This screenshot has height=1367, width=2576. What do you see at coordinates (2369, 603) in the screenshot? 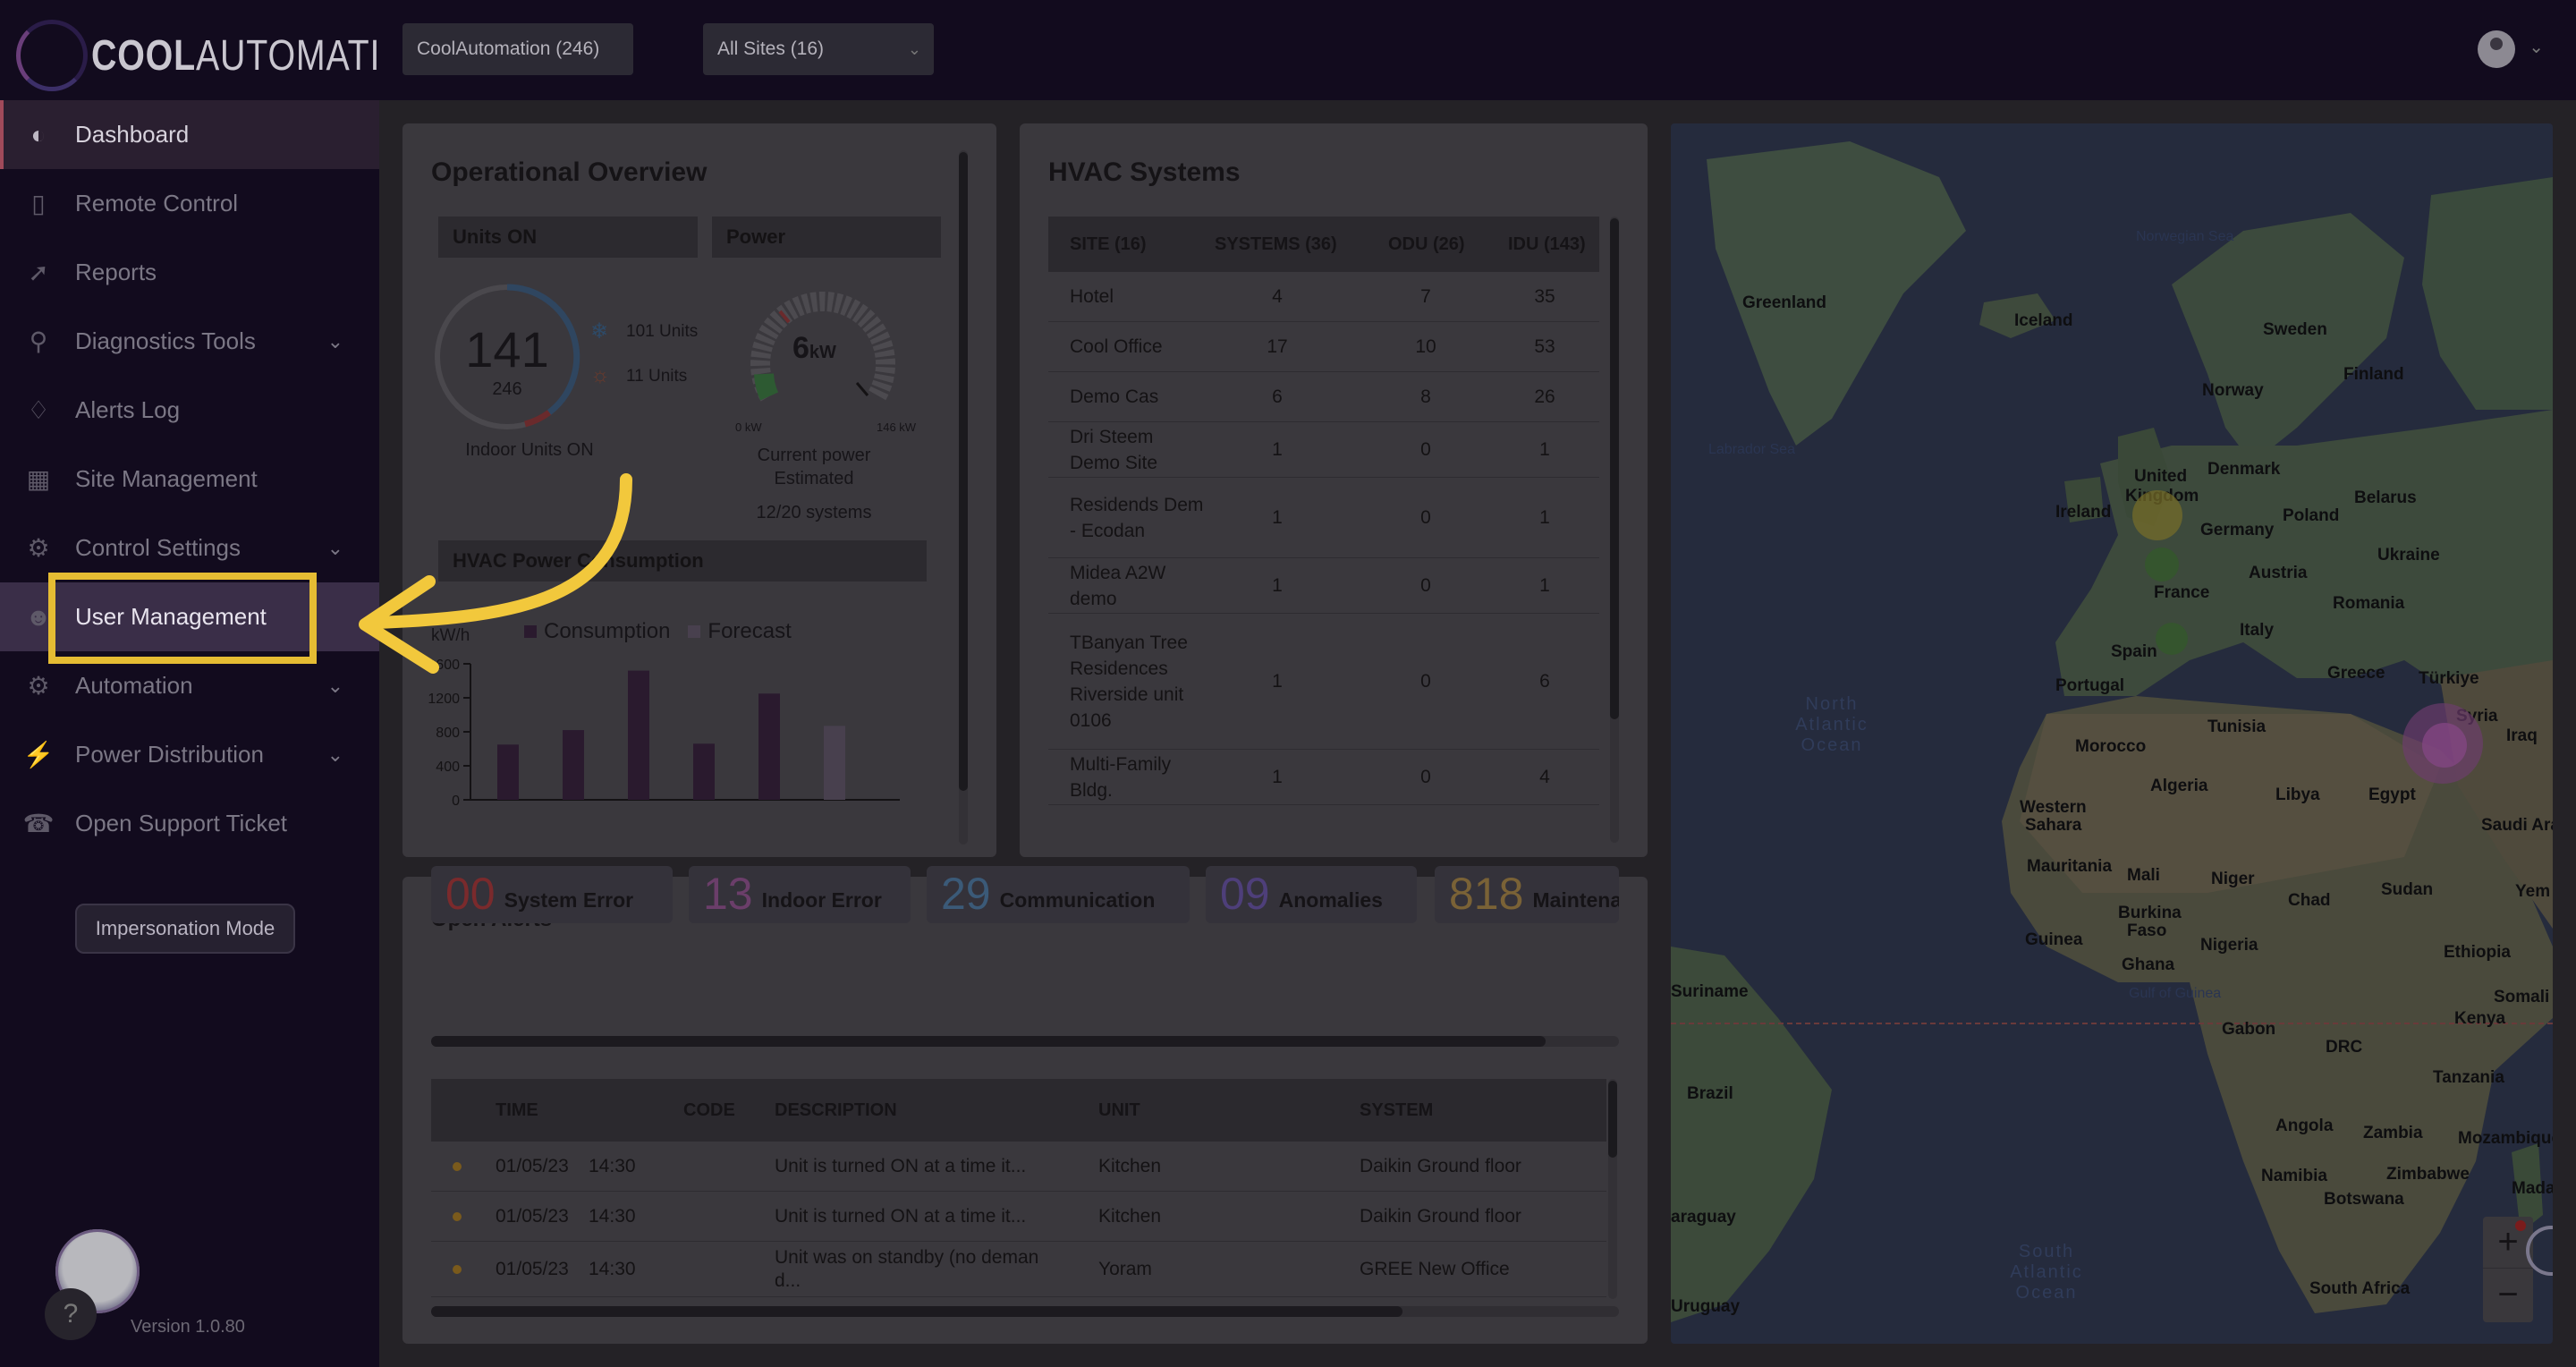
I see `map-label: Romania` at bounding box center [2369, 603].